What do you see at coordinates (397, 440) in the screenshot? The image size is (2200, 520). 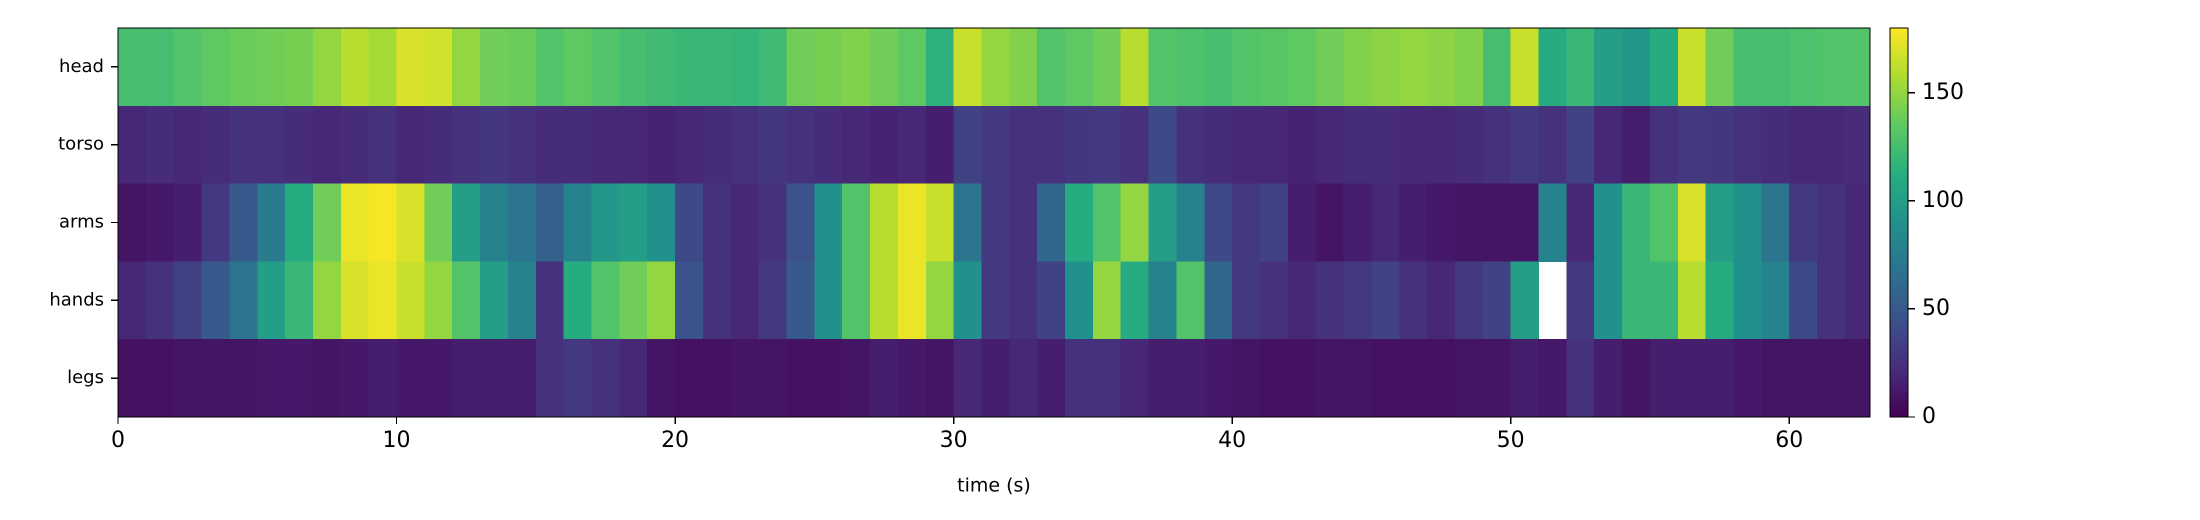 I see `x-tick-label: 10` at bounding box center [397, 440].